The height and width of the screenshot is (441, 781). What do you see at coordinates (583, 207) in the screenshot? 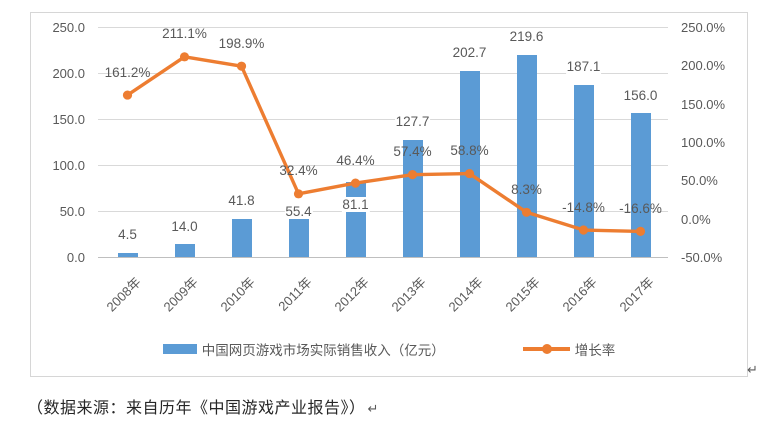
I see `line-data-label: -14.8%` at bounding box center [583, 207].